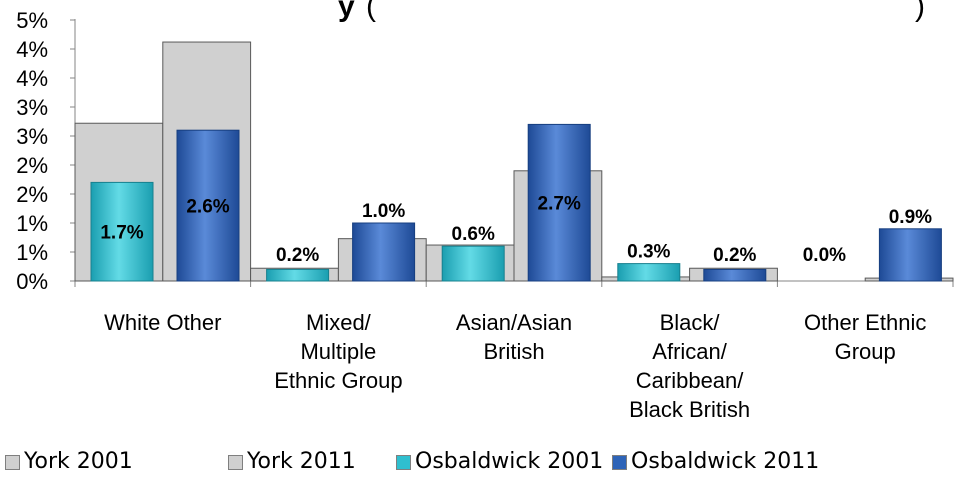  What do you see at coordinates (338, 351) in the screenshot?
I see `x-category-label: Multiple` at bounding box center [338, 351].